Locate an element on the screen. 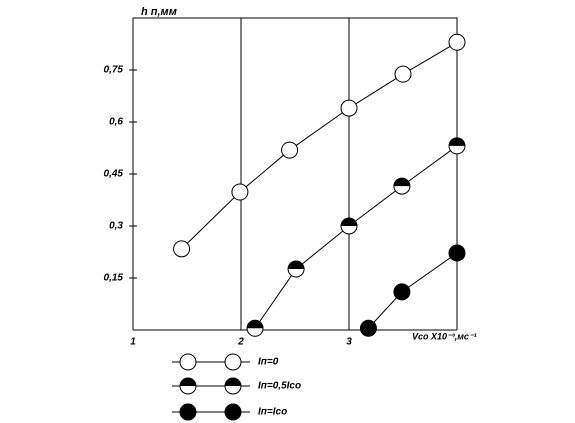 The height and width of the screenshot is (423, 575). legend-label: Iп=0,5Iсо is located at coordinates (279, 386).